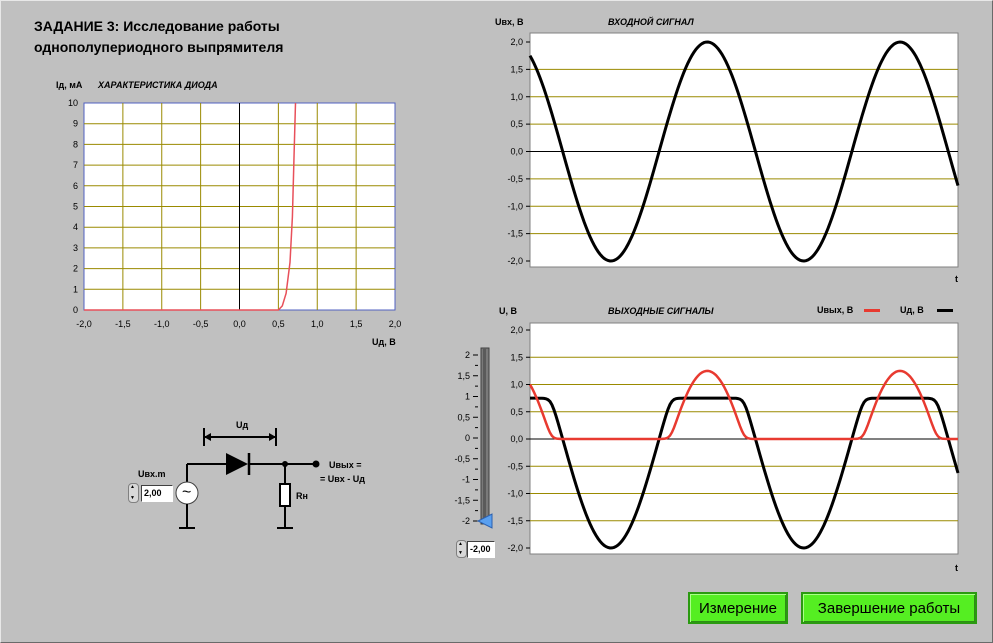  What do you see at coordinates (515, 521) in the screenshot?
I see `output-ytick-label: -1,5` at bounding box center [515, 521].